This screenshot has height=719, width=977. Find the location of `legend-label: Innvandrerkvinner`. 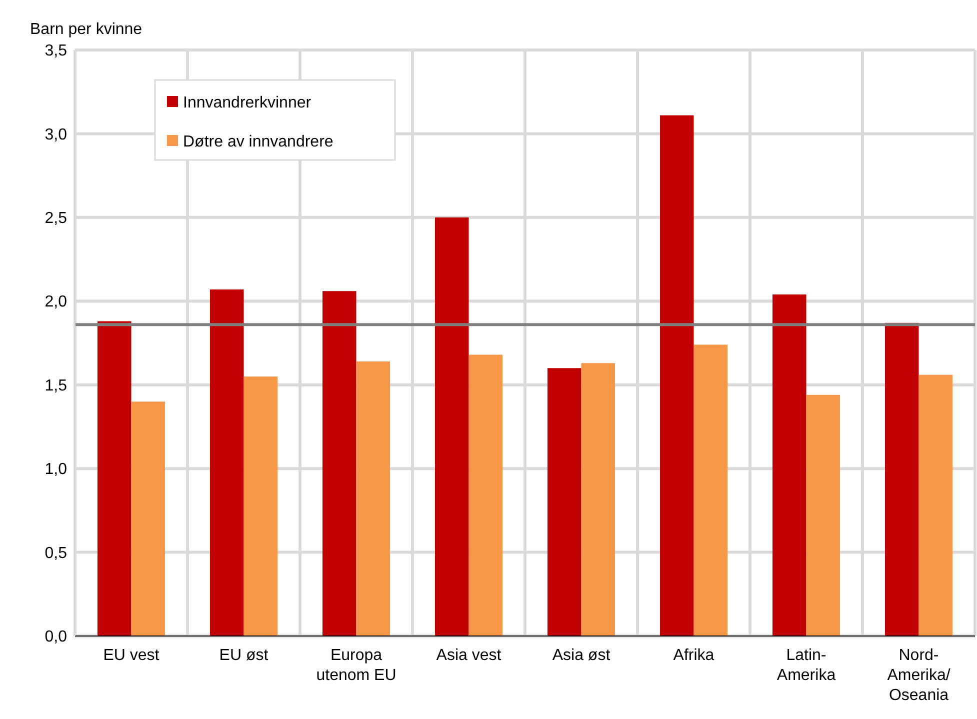

legend-label: Innvandrerkvinner is located at coordinates (247, 103).